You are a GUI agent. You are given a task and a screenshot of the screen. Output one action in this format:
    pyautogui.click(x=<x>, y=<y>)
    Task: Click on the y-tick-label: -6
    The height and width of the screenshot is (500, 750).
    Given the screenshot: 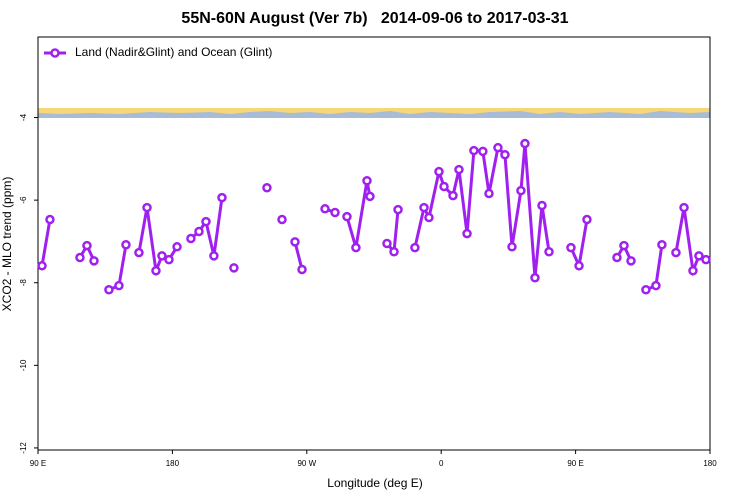 What is the action you would take?
    pyautogui.click(x=23, y=200)
    